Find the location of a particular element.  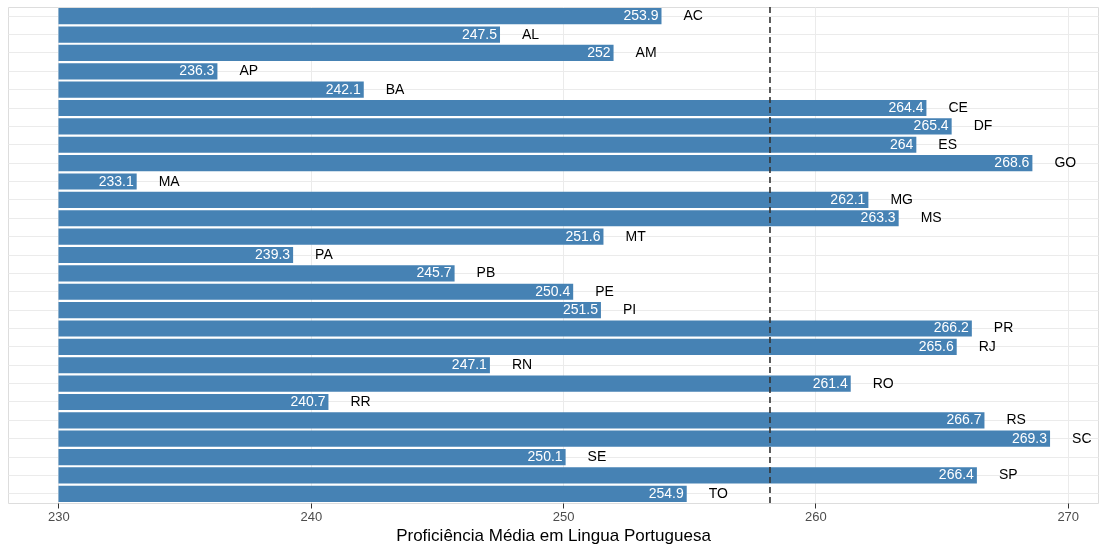

y-tick-label: CE is located at coordinates (958, 107).